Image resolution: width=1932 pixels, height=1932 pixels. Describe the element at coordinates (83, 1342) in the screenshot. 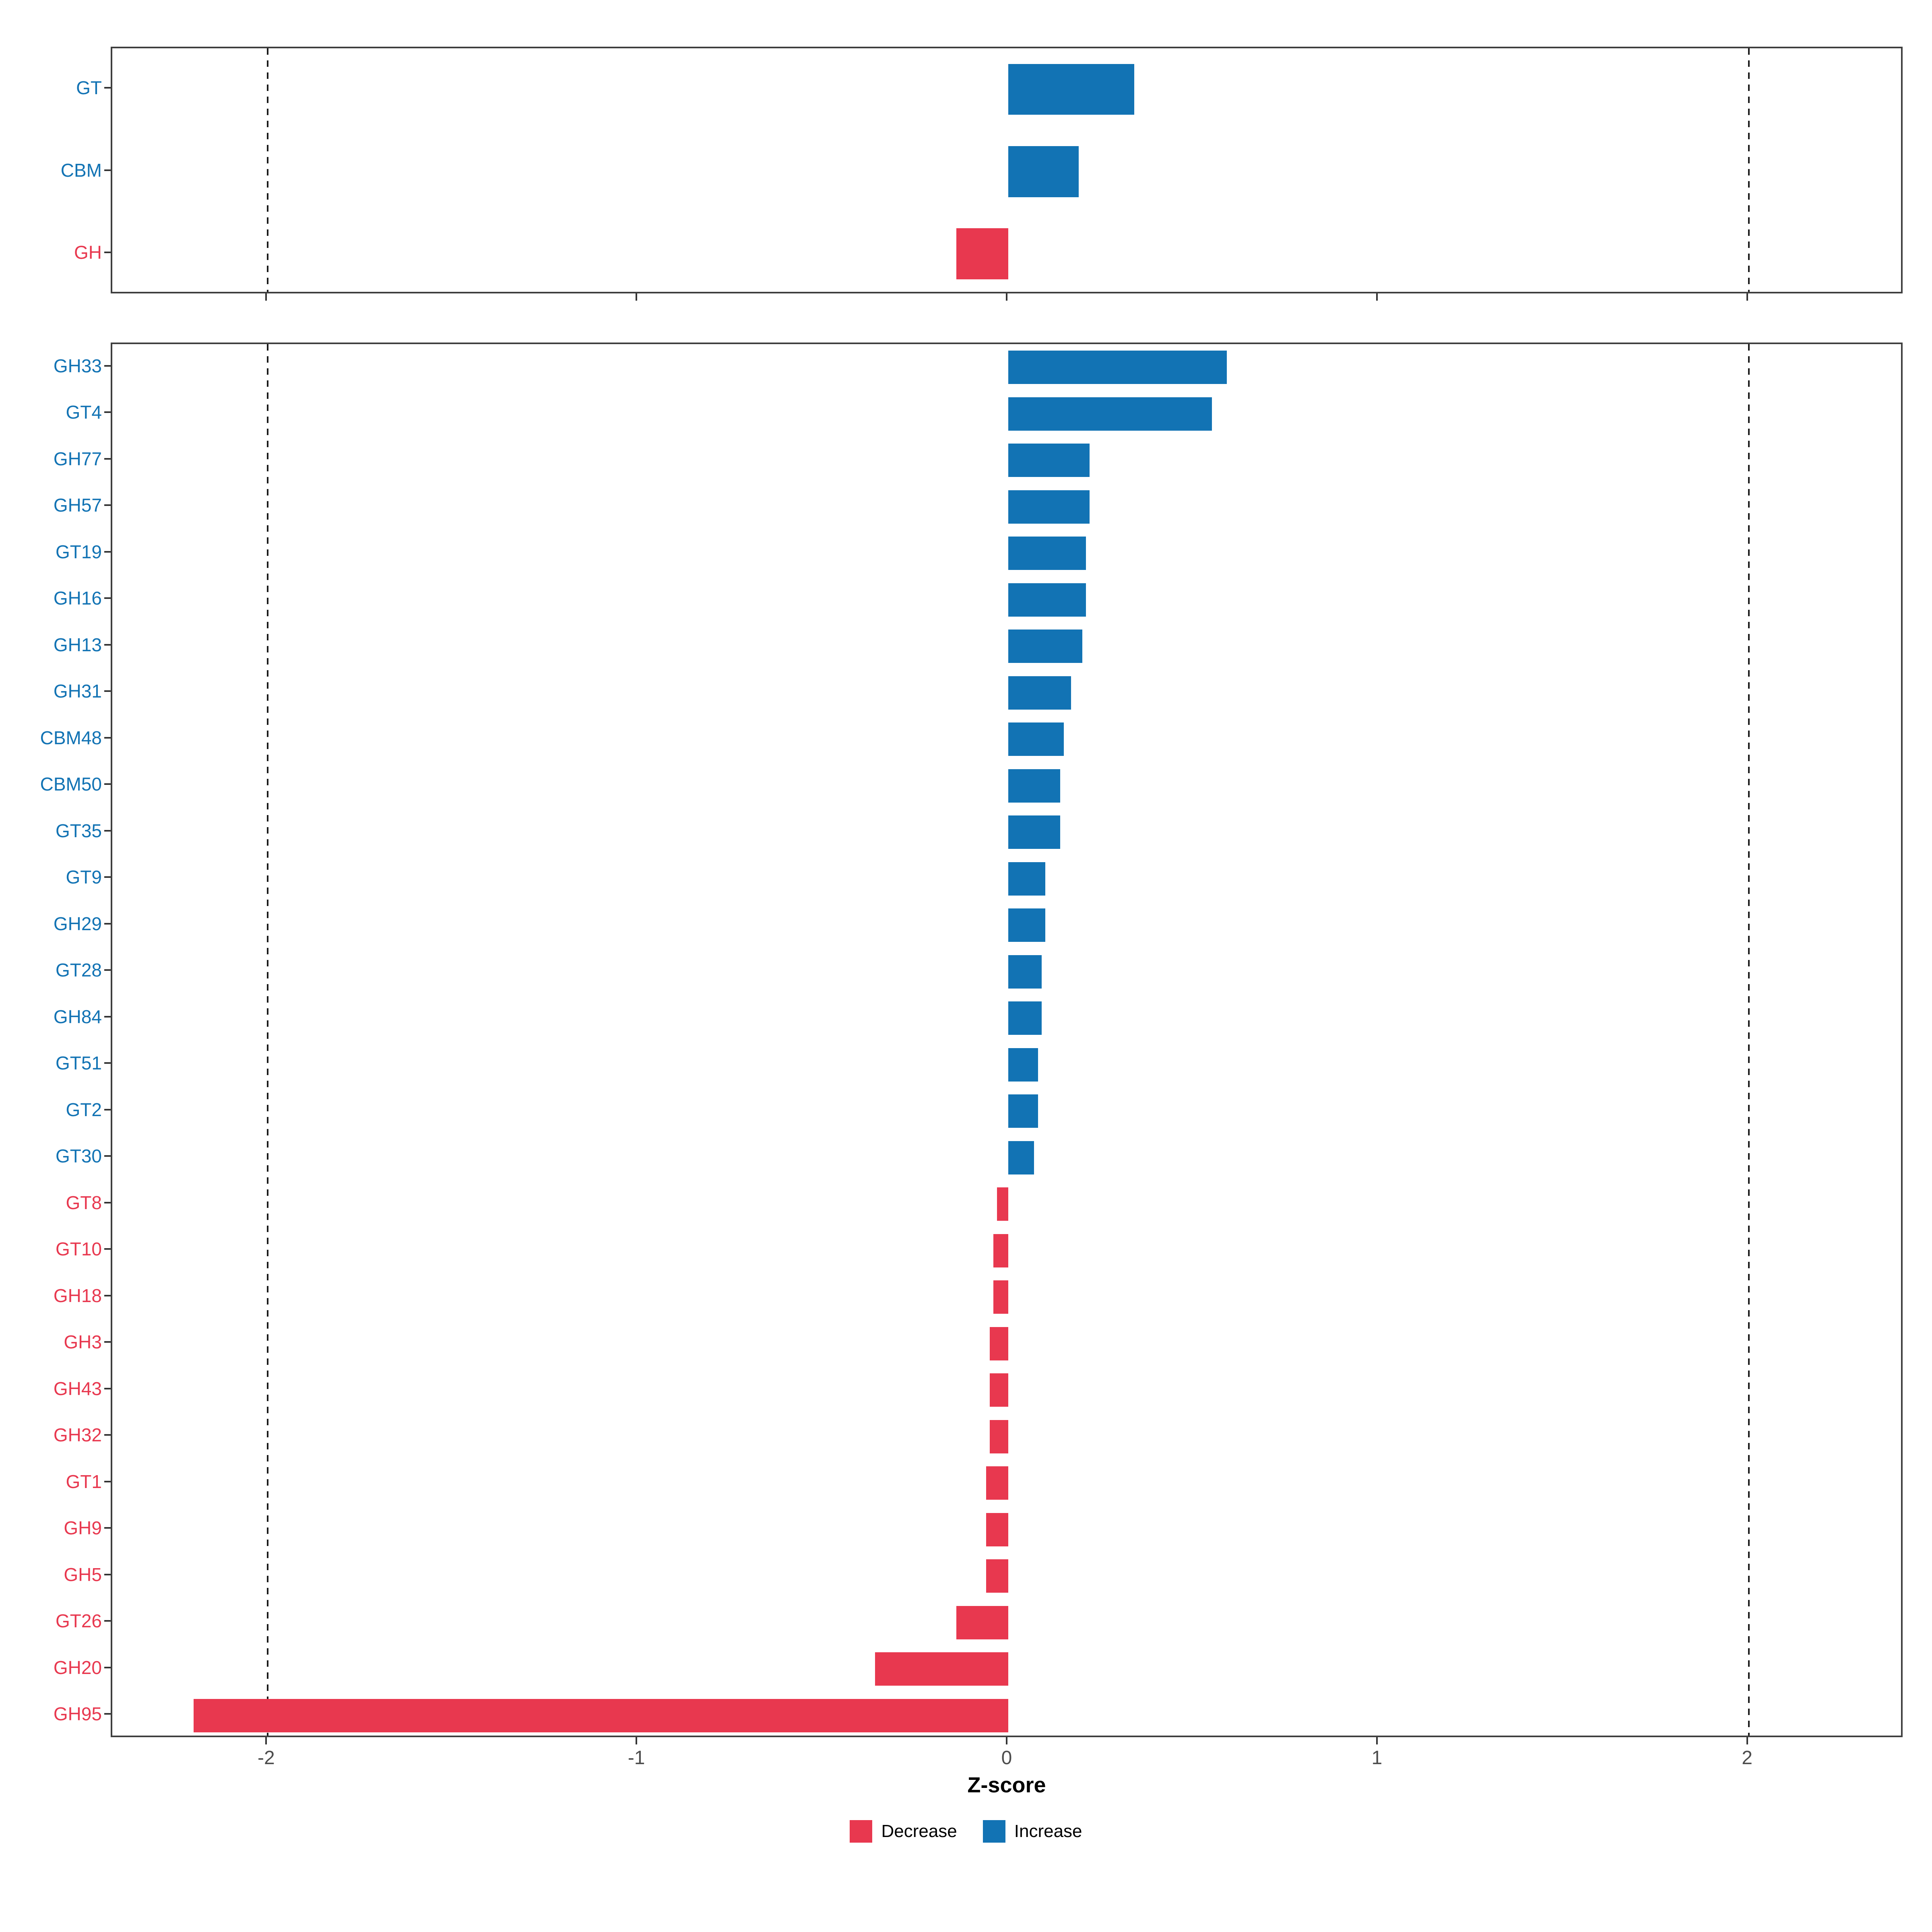

I see `category-label-GH3: GH3` at that location.